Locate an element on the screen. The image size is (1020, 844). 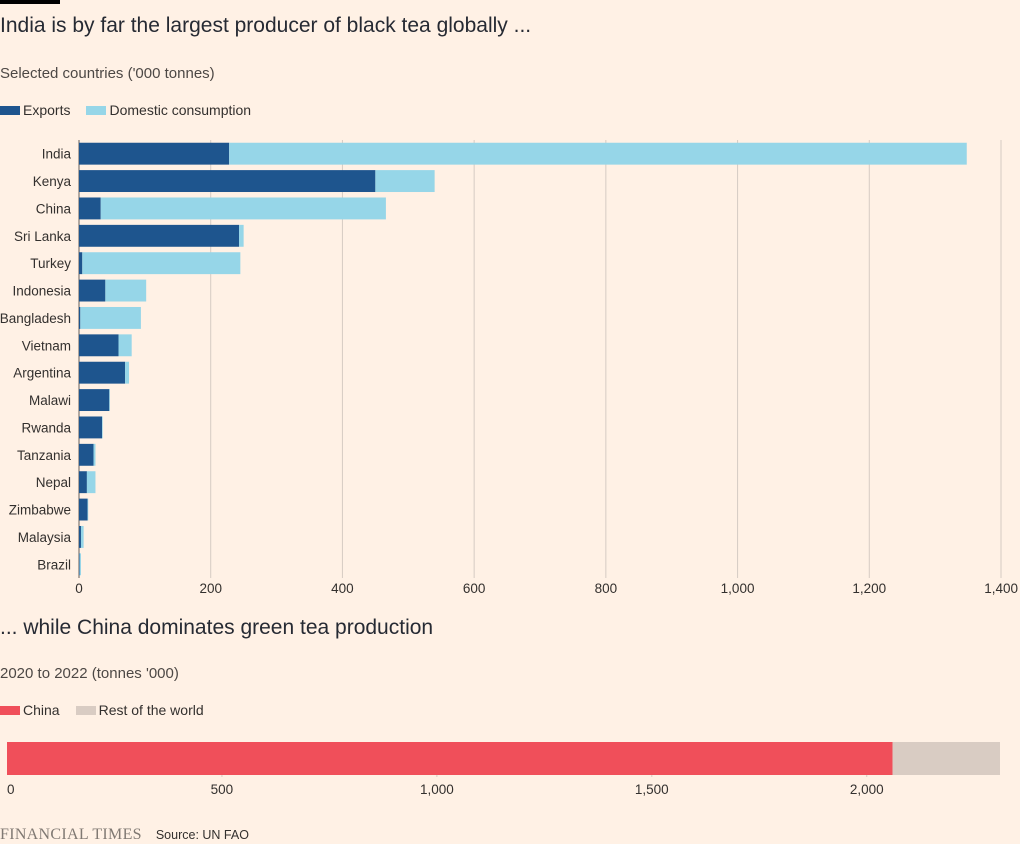
y-tick-label: Turkey is located at coordinates (50, 263).